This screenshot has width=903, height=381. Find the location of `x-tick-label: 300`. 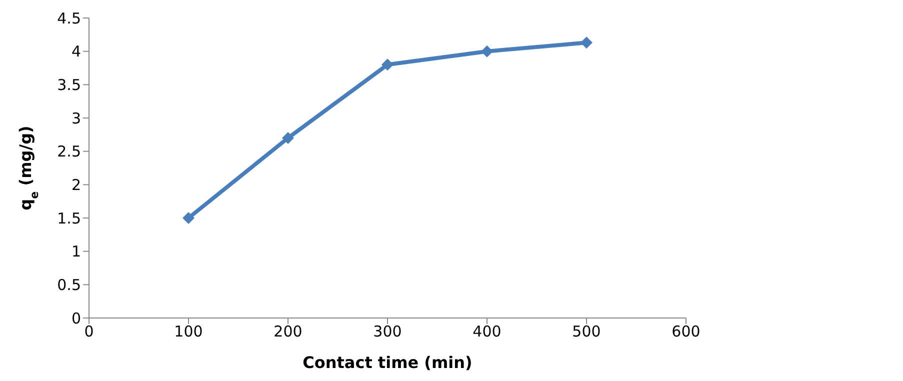

x-tick-label: 300 is located at coordinates (387, 331).